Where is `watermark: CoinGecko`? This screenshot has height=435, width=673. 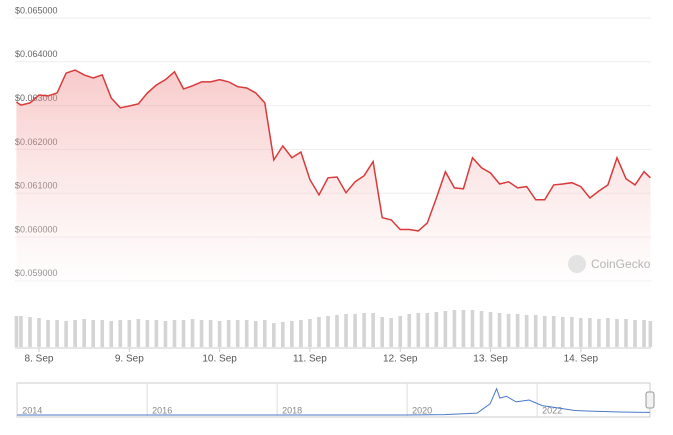
watermark: CoinGecko is located at coordinates (609, 264).